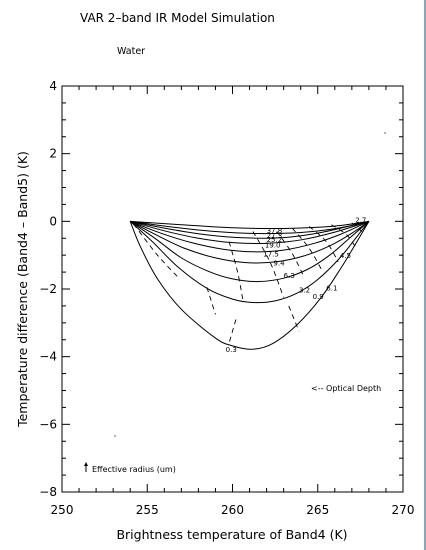 The width and height of the screenshot is (426, 550). What do you see at coordinates (231, 534) in the screenshot?
I see `x-axis-label: Brightness temperature of Band4 (K)` at bounding box center [231, 534].